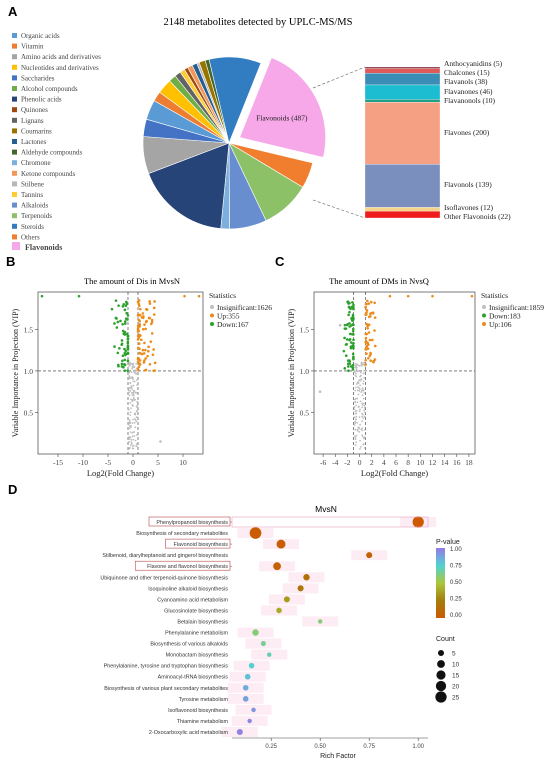  What do you see at coordinates (228, 316) in the screenshot?
I see `legend-label-up: Up:355` at bounding box center [228, 316].